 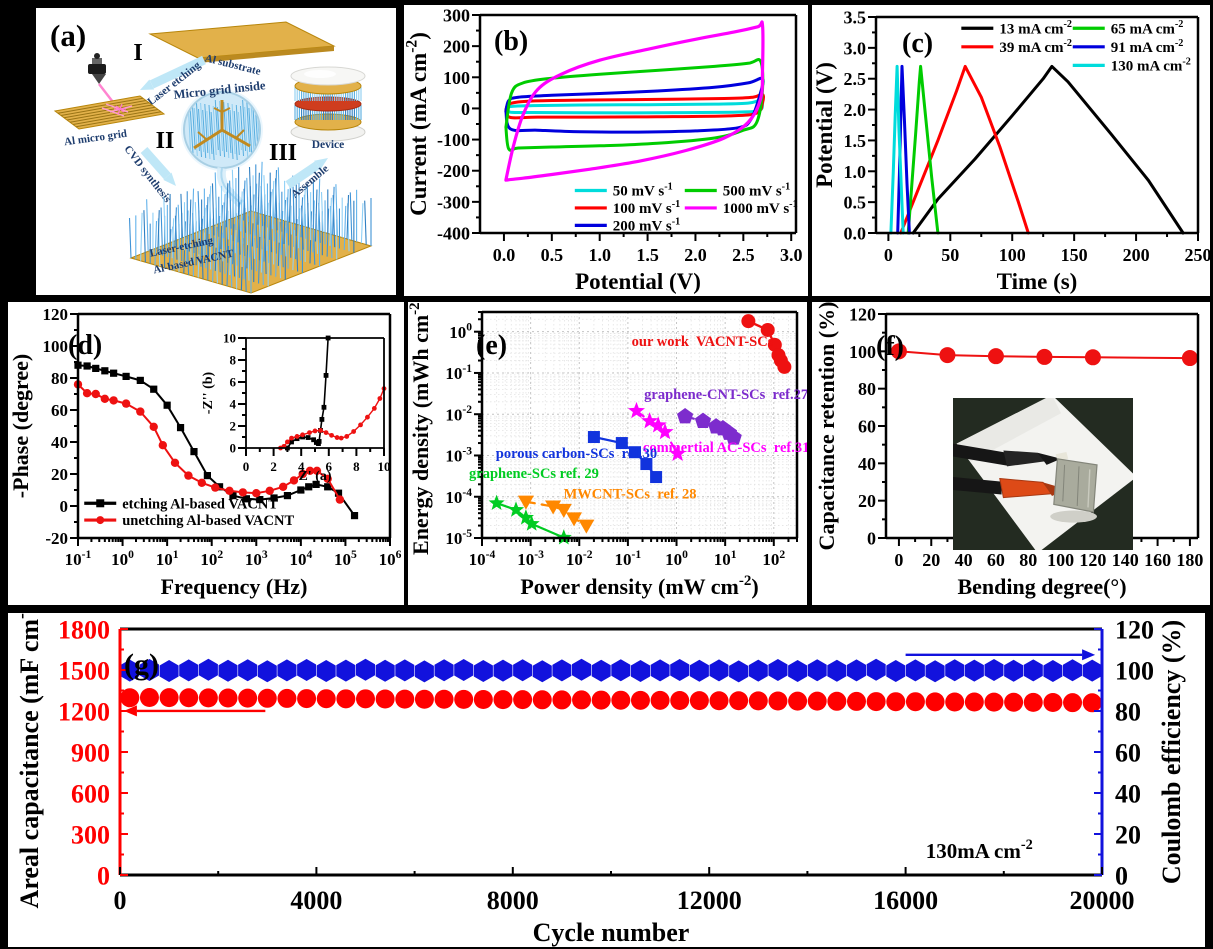 What do you see at coordinates (855, 233) in the screenshot?
I see `y-tick-label: 0.0` at bounding box center [855, 233].